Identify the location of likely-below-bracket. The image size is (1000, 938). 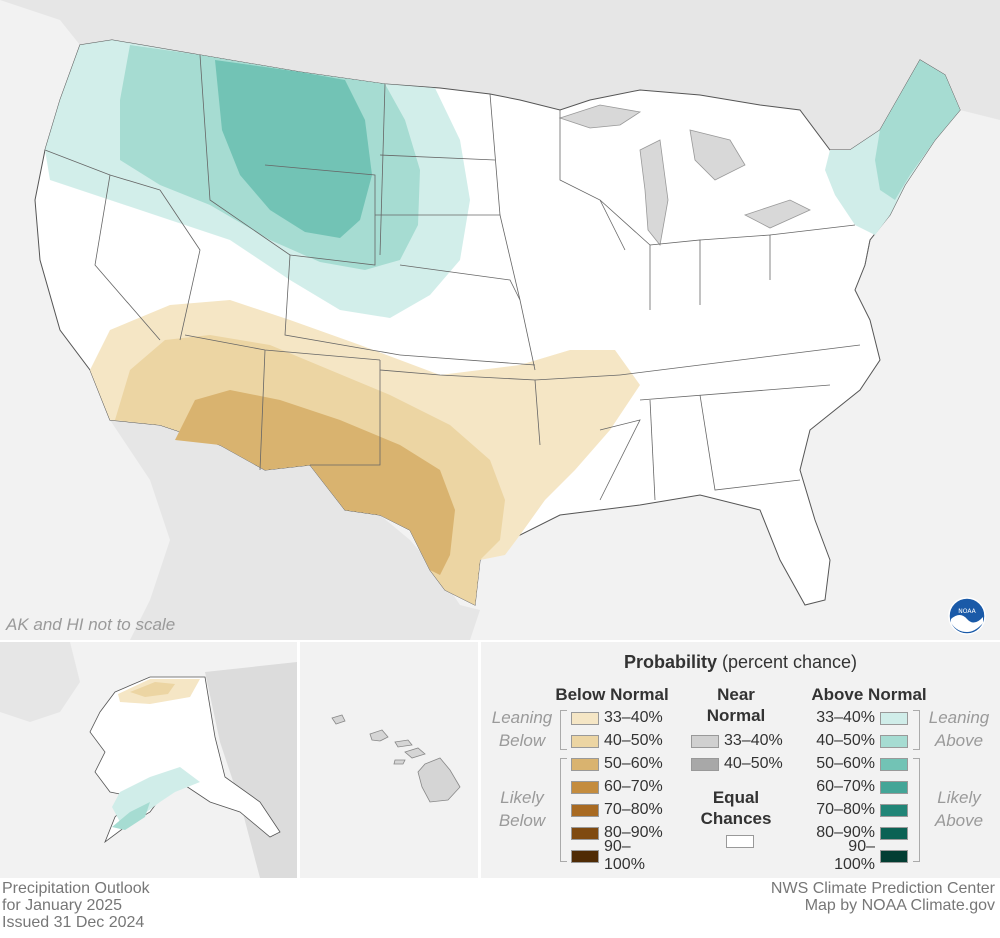
(563, 810).